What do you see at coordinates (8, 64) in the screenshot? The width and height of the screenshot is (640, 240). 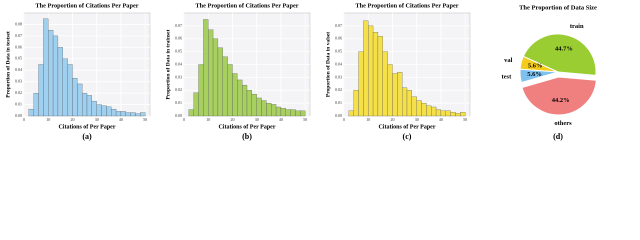 I see `y-axis-label: Proportion of Data in testset` at bounding box center [8, 64].